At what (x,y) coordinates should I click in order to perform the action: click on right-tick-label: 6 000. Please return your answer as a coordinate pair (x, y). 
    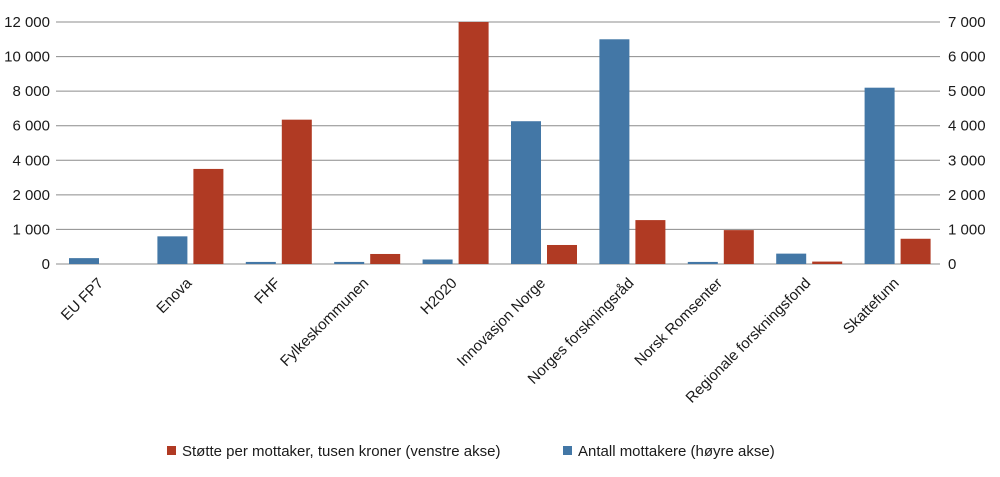
    Looking at the image, I should click on (967, 57).